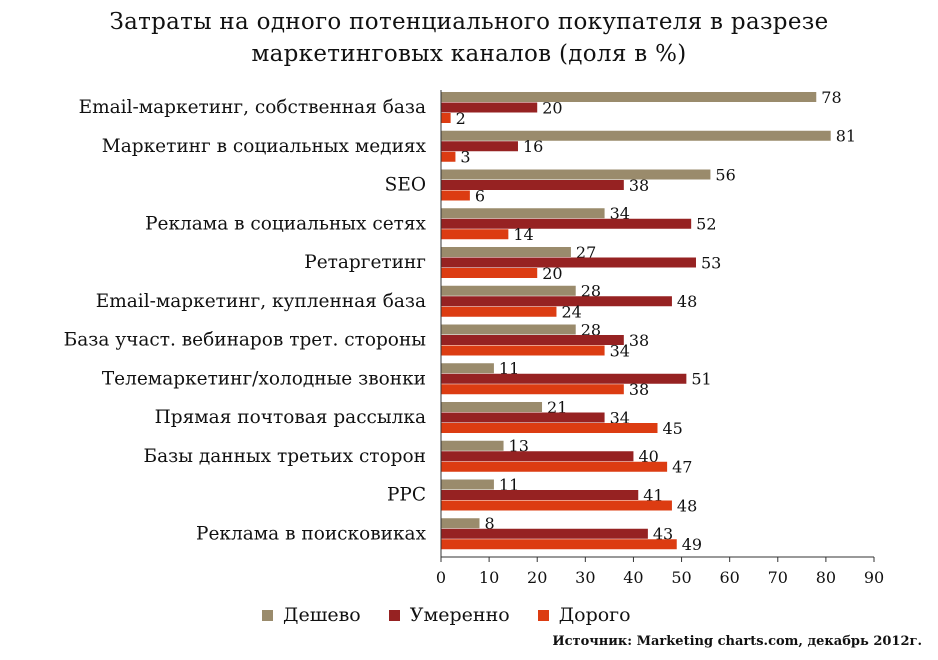 The image size is (938, 660). I want to click on category-label: PPC, so click(406, 495).